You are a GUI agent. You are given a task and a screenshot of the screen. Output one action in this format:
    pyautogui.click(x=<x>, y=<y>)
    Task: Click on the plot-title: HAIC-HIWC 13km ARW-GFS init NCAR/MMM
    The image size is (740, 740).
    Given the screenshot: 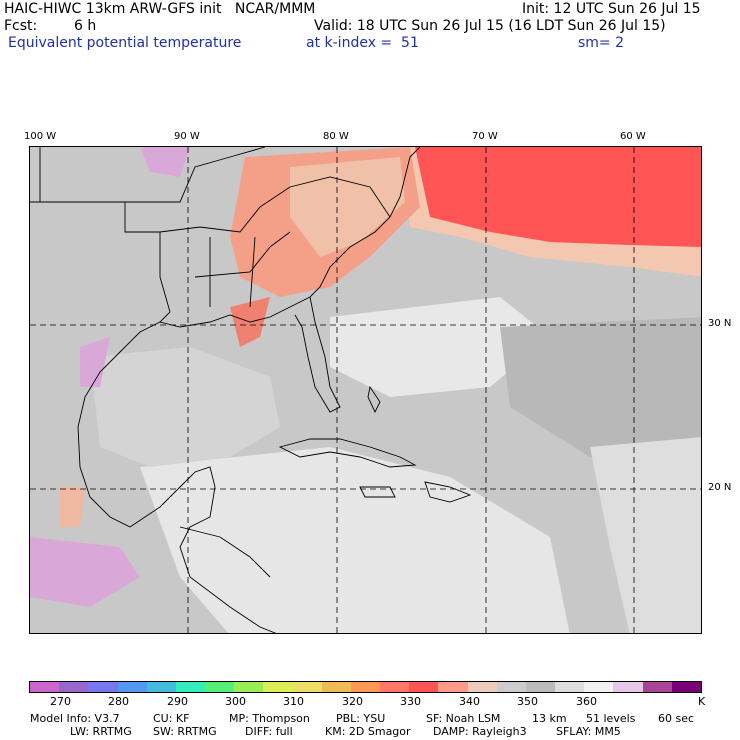 What is the action you would take?
    pyautogui.click(x=160, y=9)
    